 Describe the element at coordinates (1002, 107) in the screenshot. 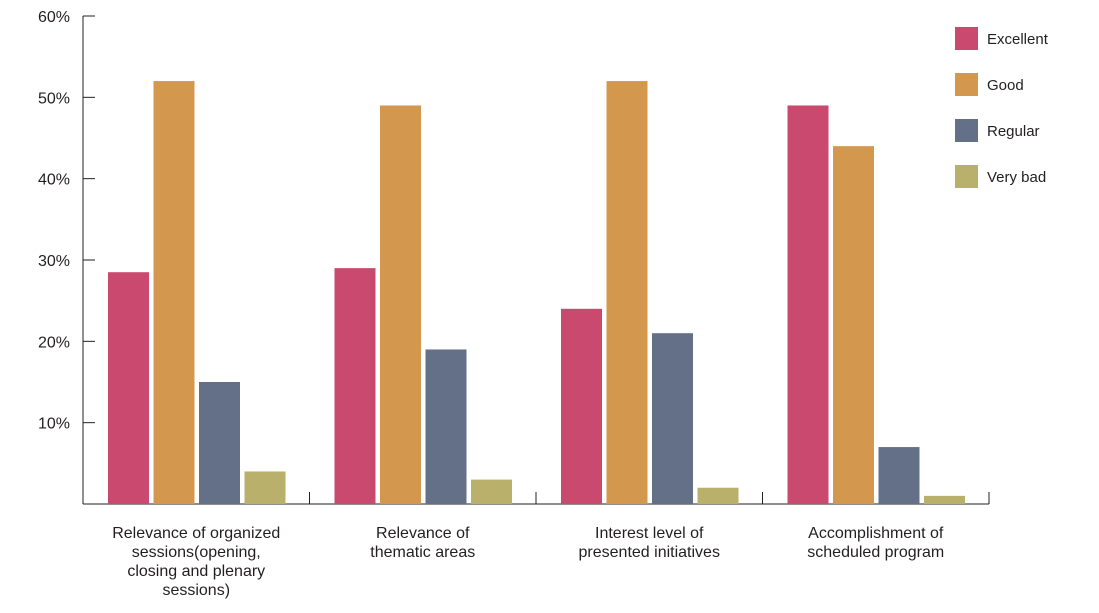

I see `chart-legend: Excellent Good Regular Very bad` at that location.